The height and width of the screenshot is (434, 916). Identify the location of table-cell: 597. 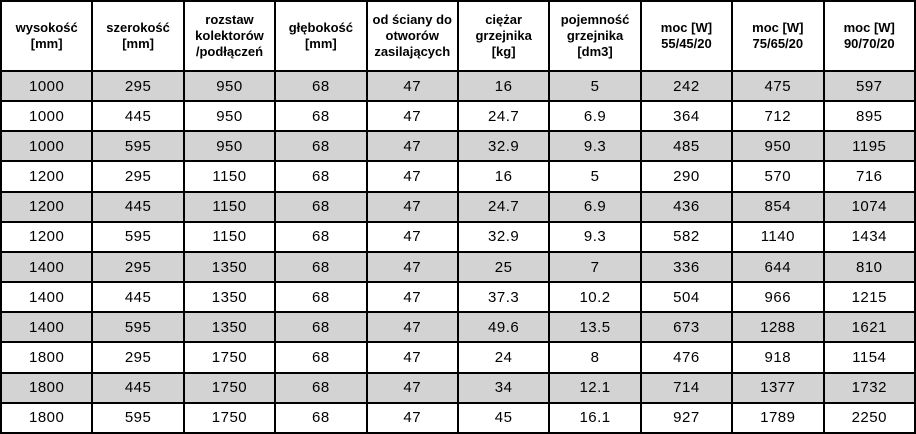
(869, 86).